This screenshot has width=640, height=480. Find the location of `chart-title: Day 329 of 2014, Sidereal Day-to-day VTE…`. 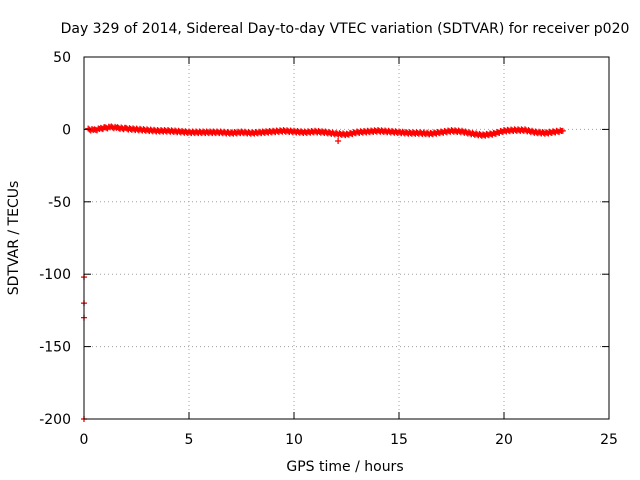

chart-title: Day 329 of 2014, Sidereal Day-to-day VTE… is located at coordinates (345, 29).